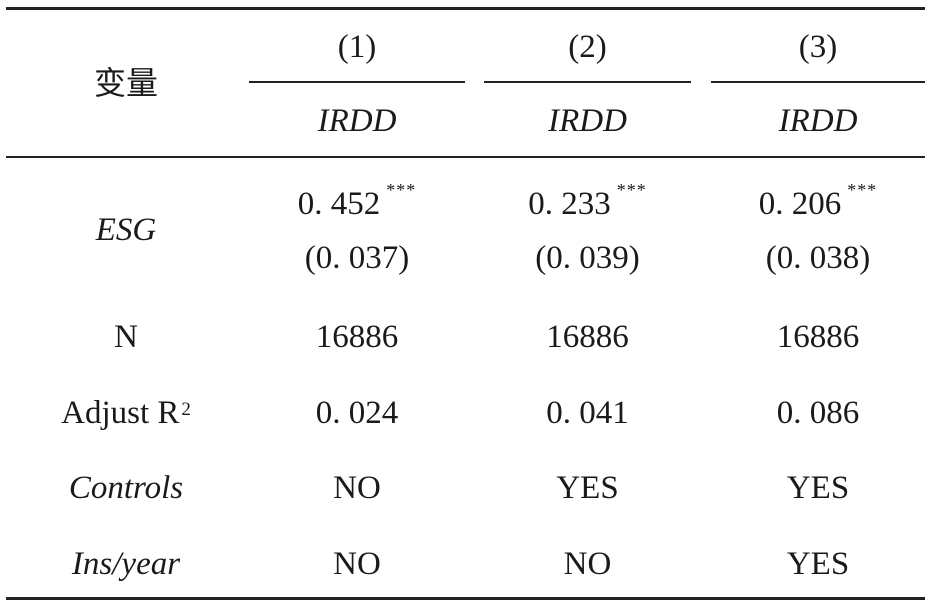 The height and width of the screenshot is (603, 931). Describe the element at coordinates (818, 412) in the screenshot. I see `r2-value-3: 0. 086` at that location.